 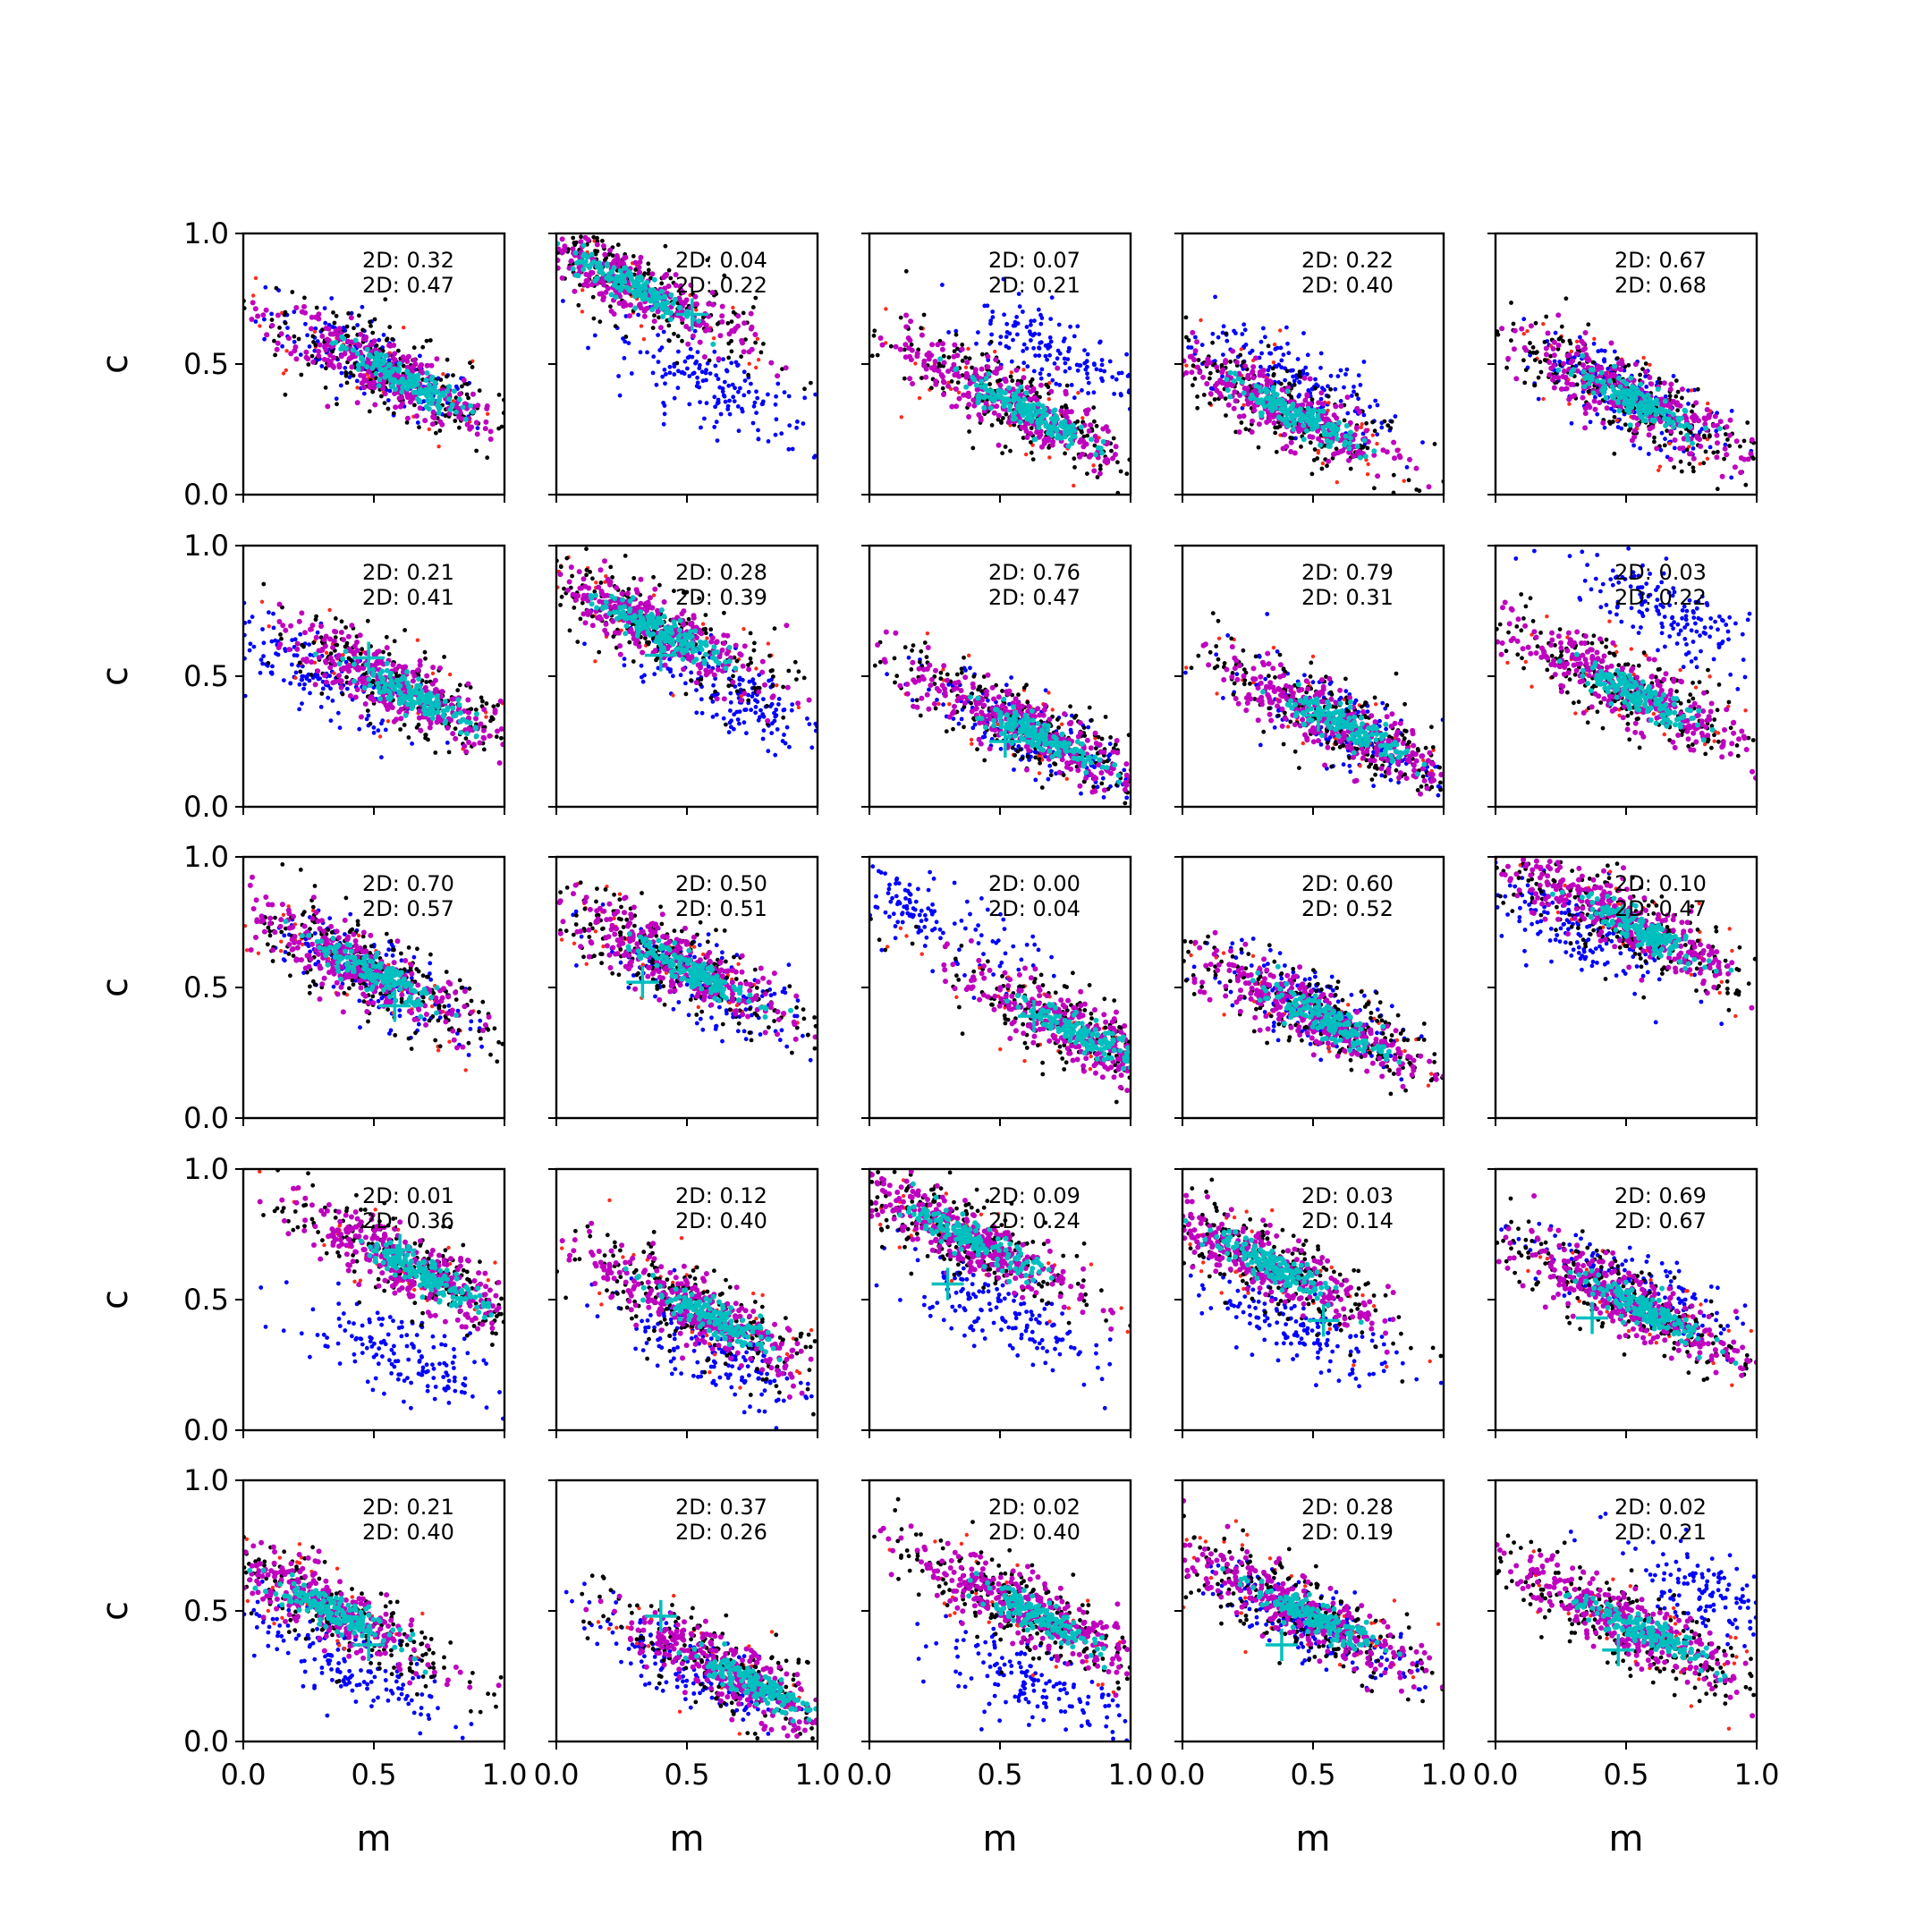 I want to click on y-tick-label: 0.5, so click(x=206, y=364).